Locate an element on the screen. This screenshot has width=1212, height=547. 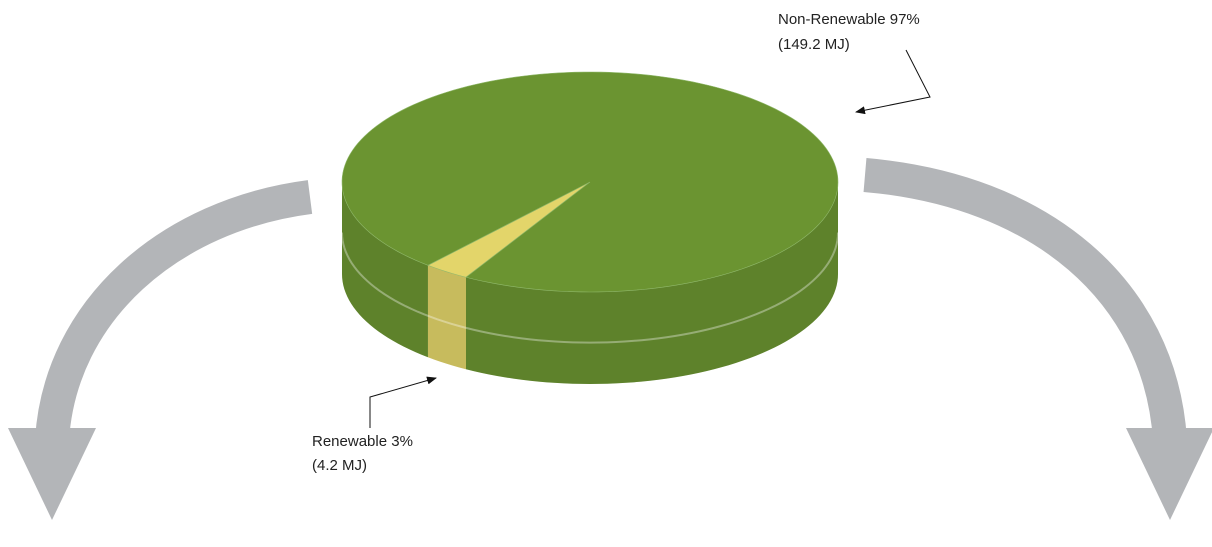
energy-label: (149.2 MJ) is located at coordinates (814, 44).